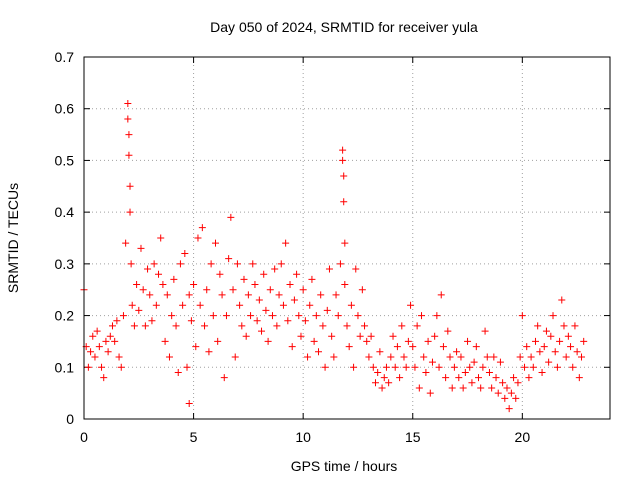  I want to click on y-tick-label: 0.4, so click(65, 212).